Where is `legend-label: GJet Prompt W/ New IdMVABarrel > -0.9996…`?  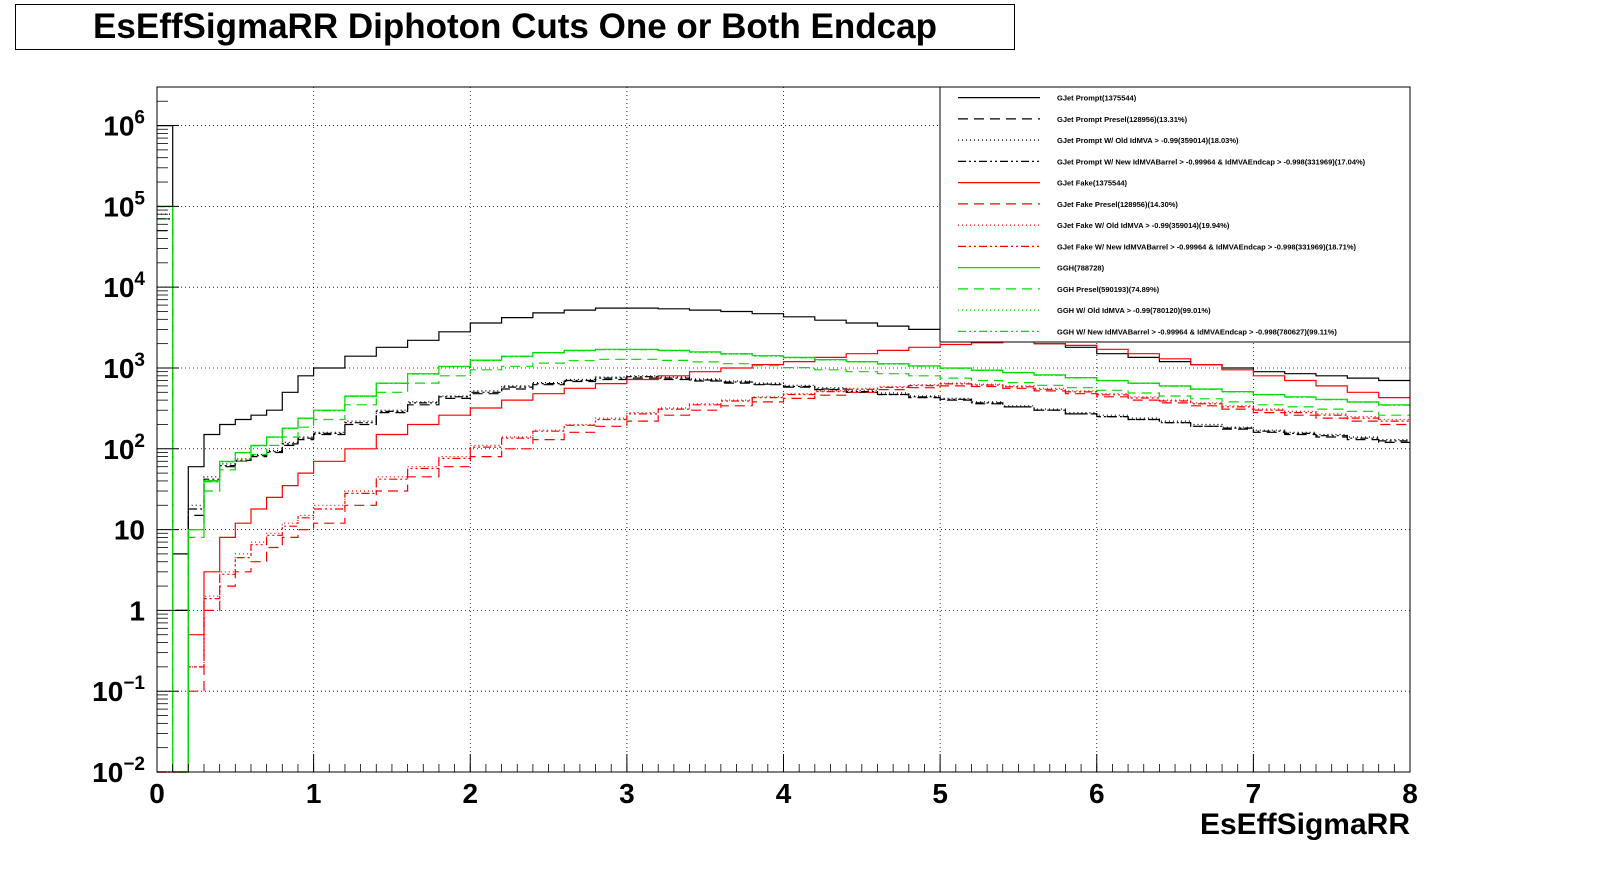 legend-label: GJet Prompt W/ New IdMVABarrel > -0.9996… is located at coordinates (1211, 161).